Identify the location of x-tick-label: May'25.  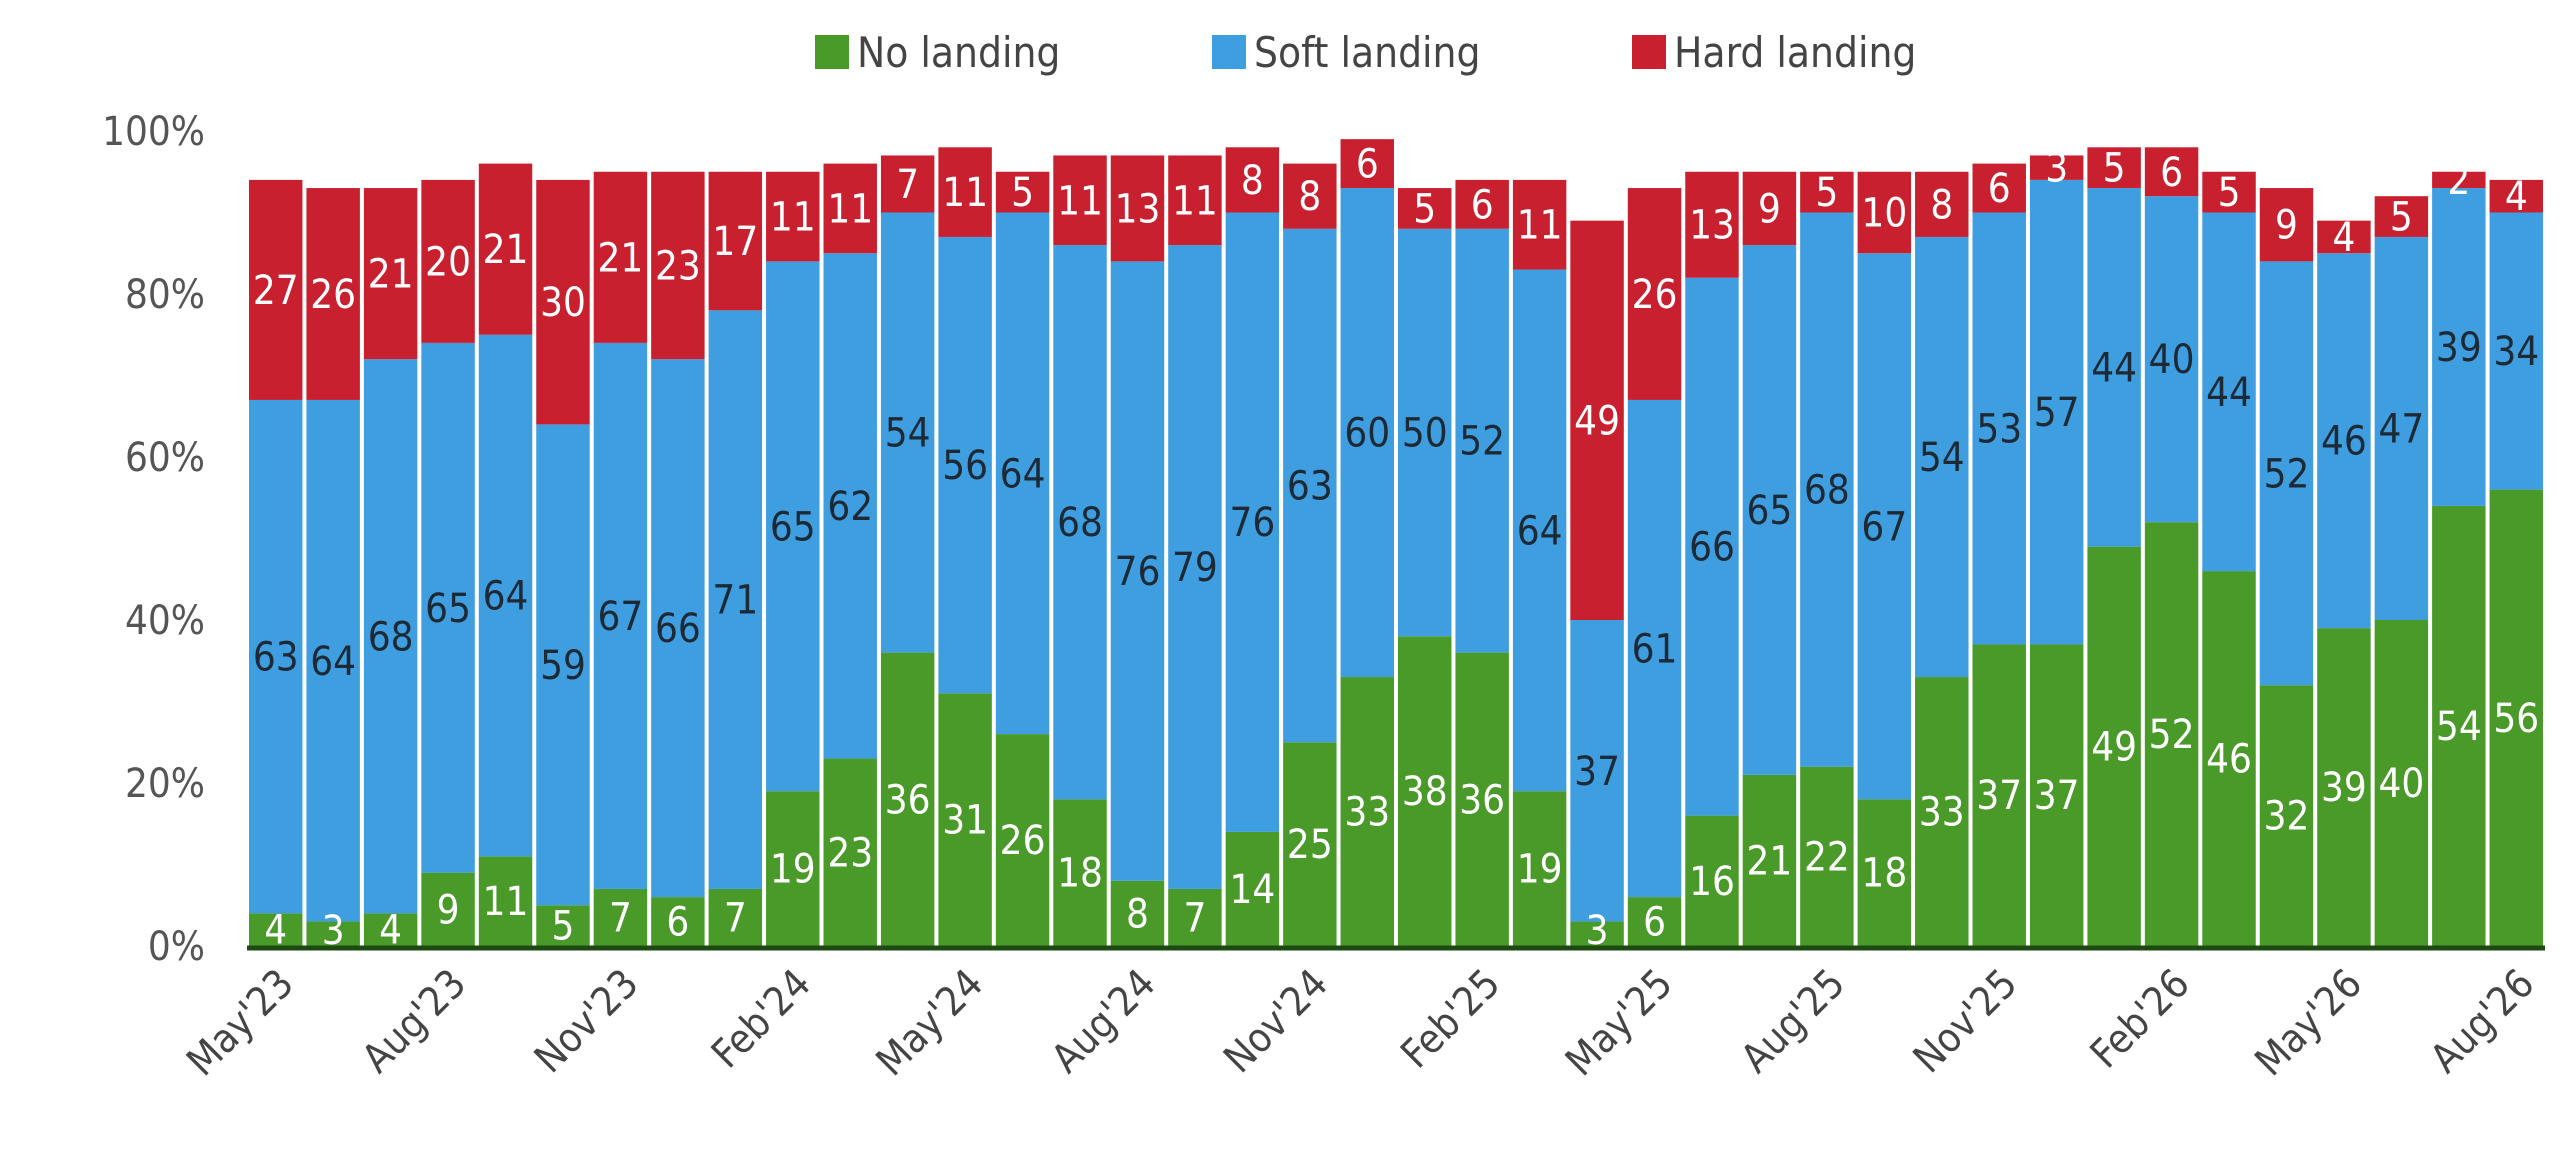
(1619, 1023).